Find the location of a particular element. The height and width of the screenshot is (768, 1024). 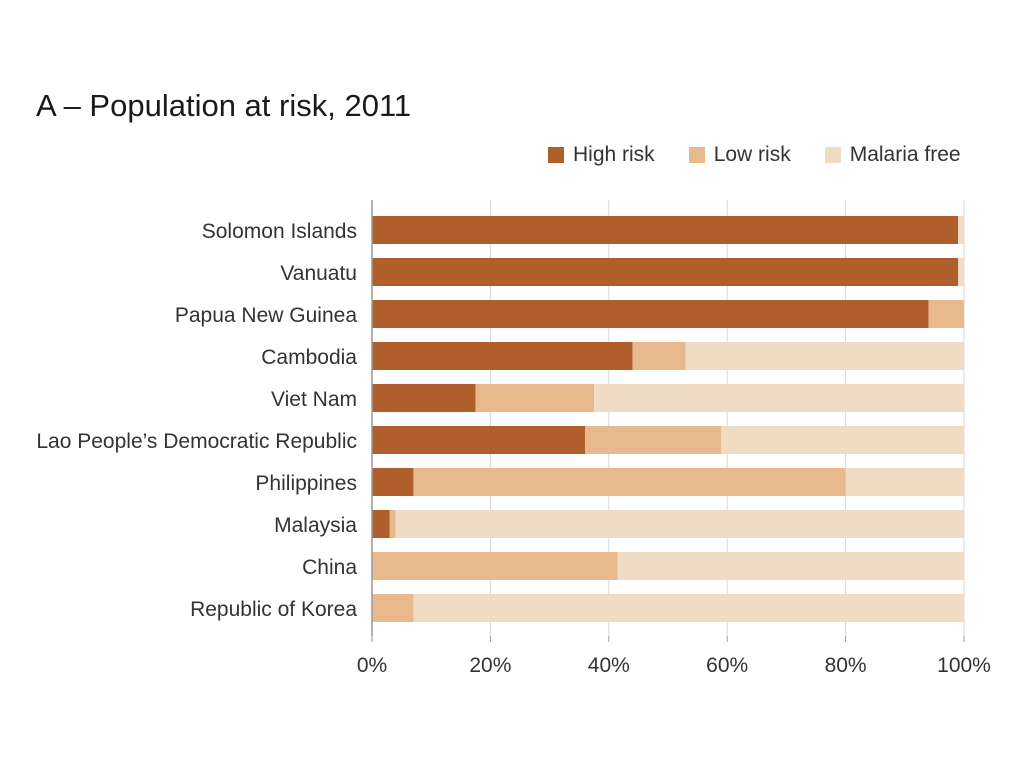

legend-swatch-low-risk is located at coordinates (696, 155).